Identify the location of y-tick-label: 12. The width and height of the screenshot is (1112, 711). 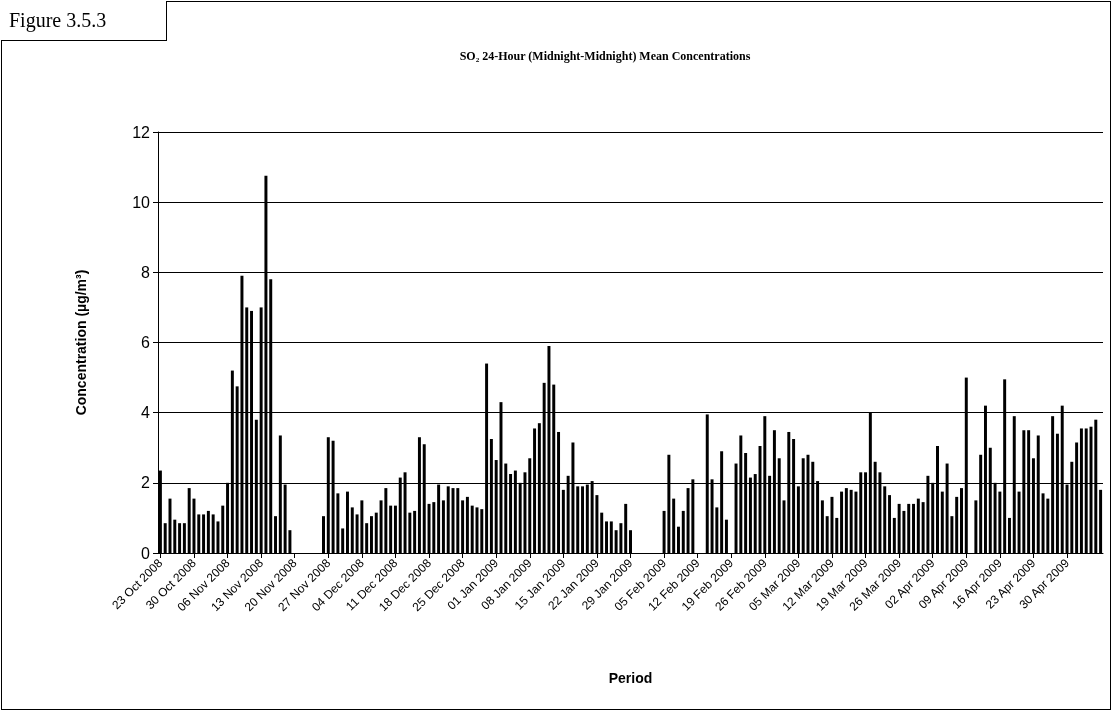
(141, 132).